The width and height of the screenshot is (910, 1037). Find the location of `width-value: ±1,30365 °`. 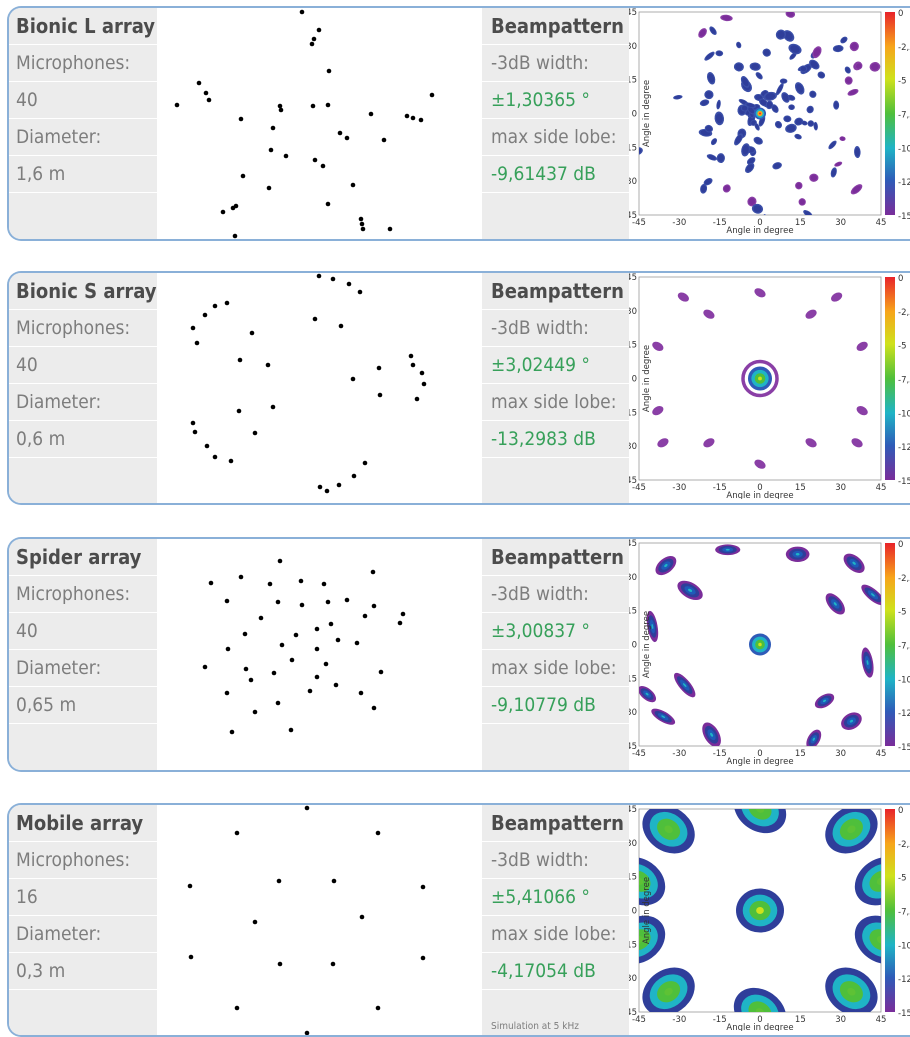

width-value: ±1,30365 ° is located at coordinates (555, 100).